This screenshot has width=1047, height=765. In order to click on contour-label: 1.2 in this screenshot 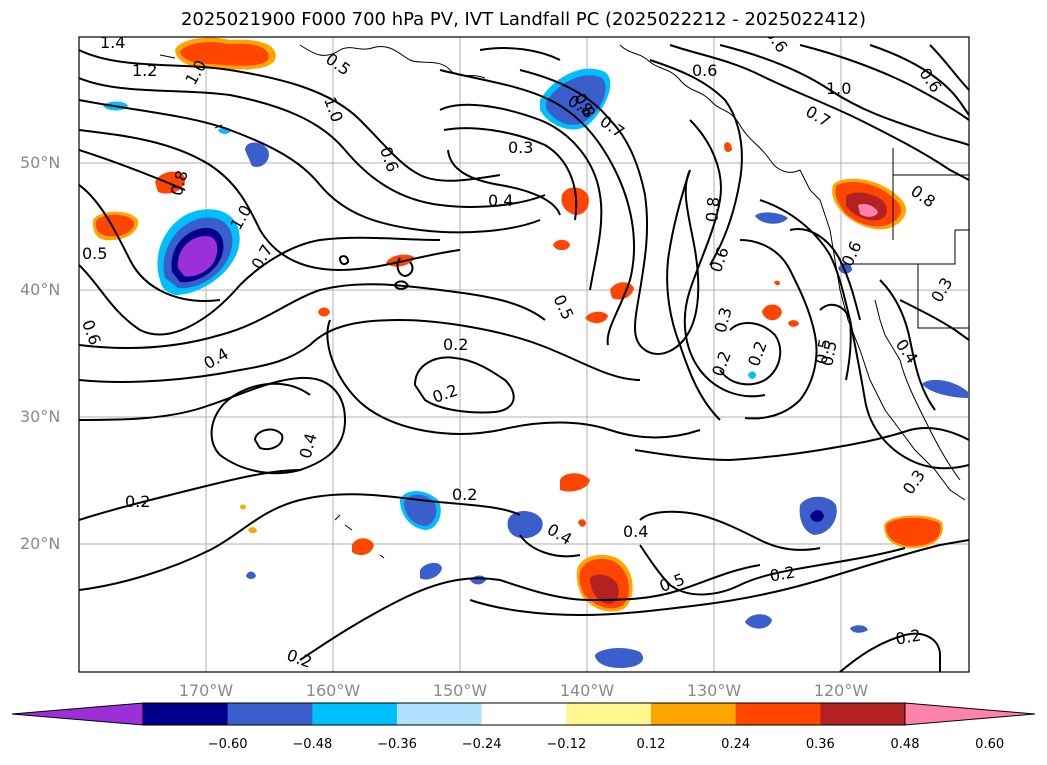, I will do `click(144, 70)`.